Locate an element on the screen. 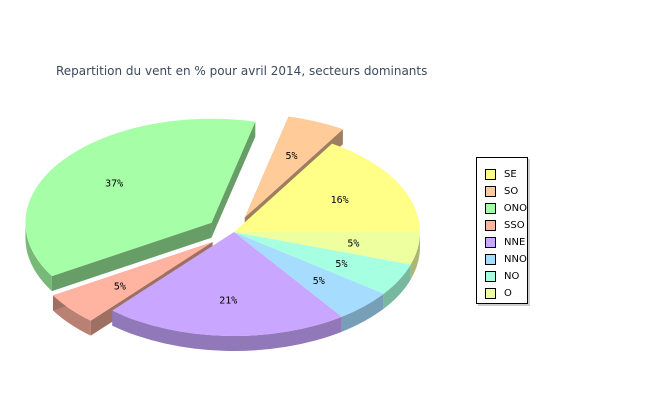 The width and height of the screenshot is (650, 400). pie-slice-sso is located at coordinates (132, 281).